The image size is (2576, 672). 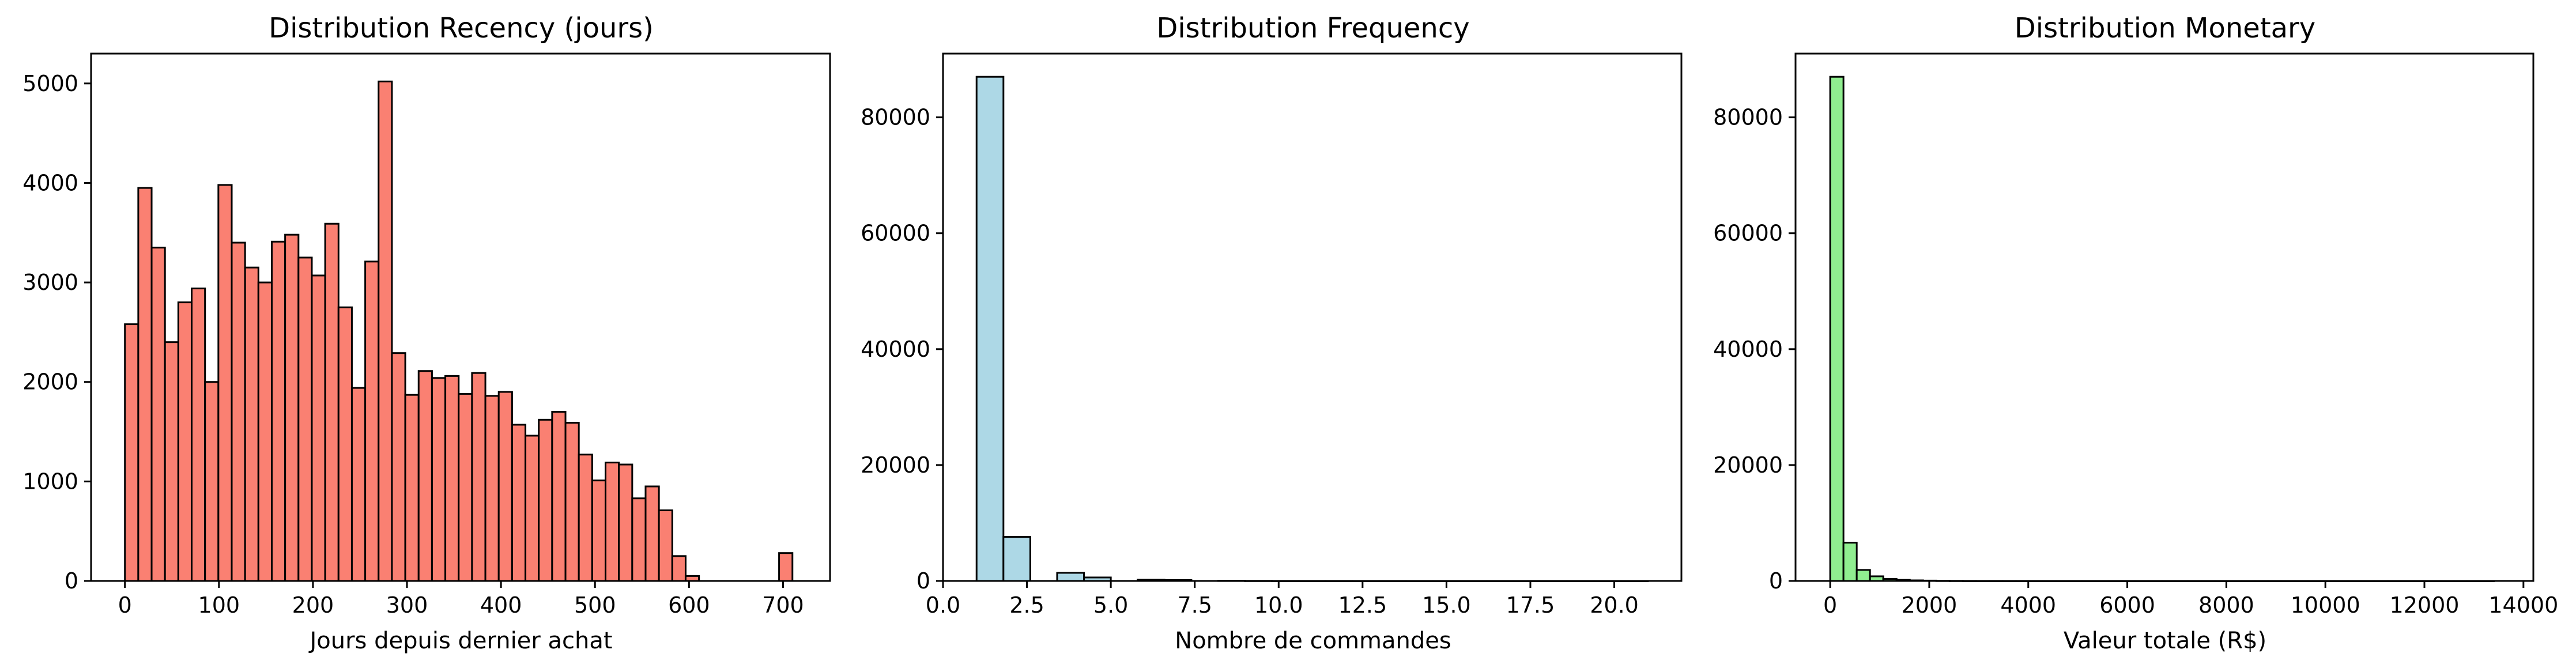 I want to click on frequency-y-tick-label: 20000, so click(x=895, y=465).